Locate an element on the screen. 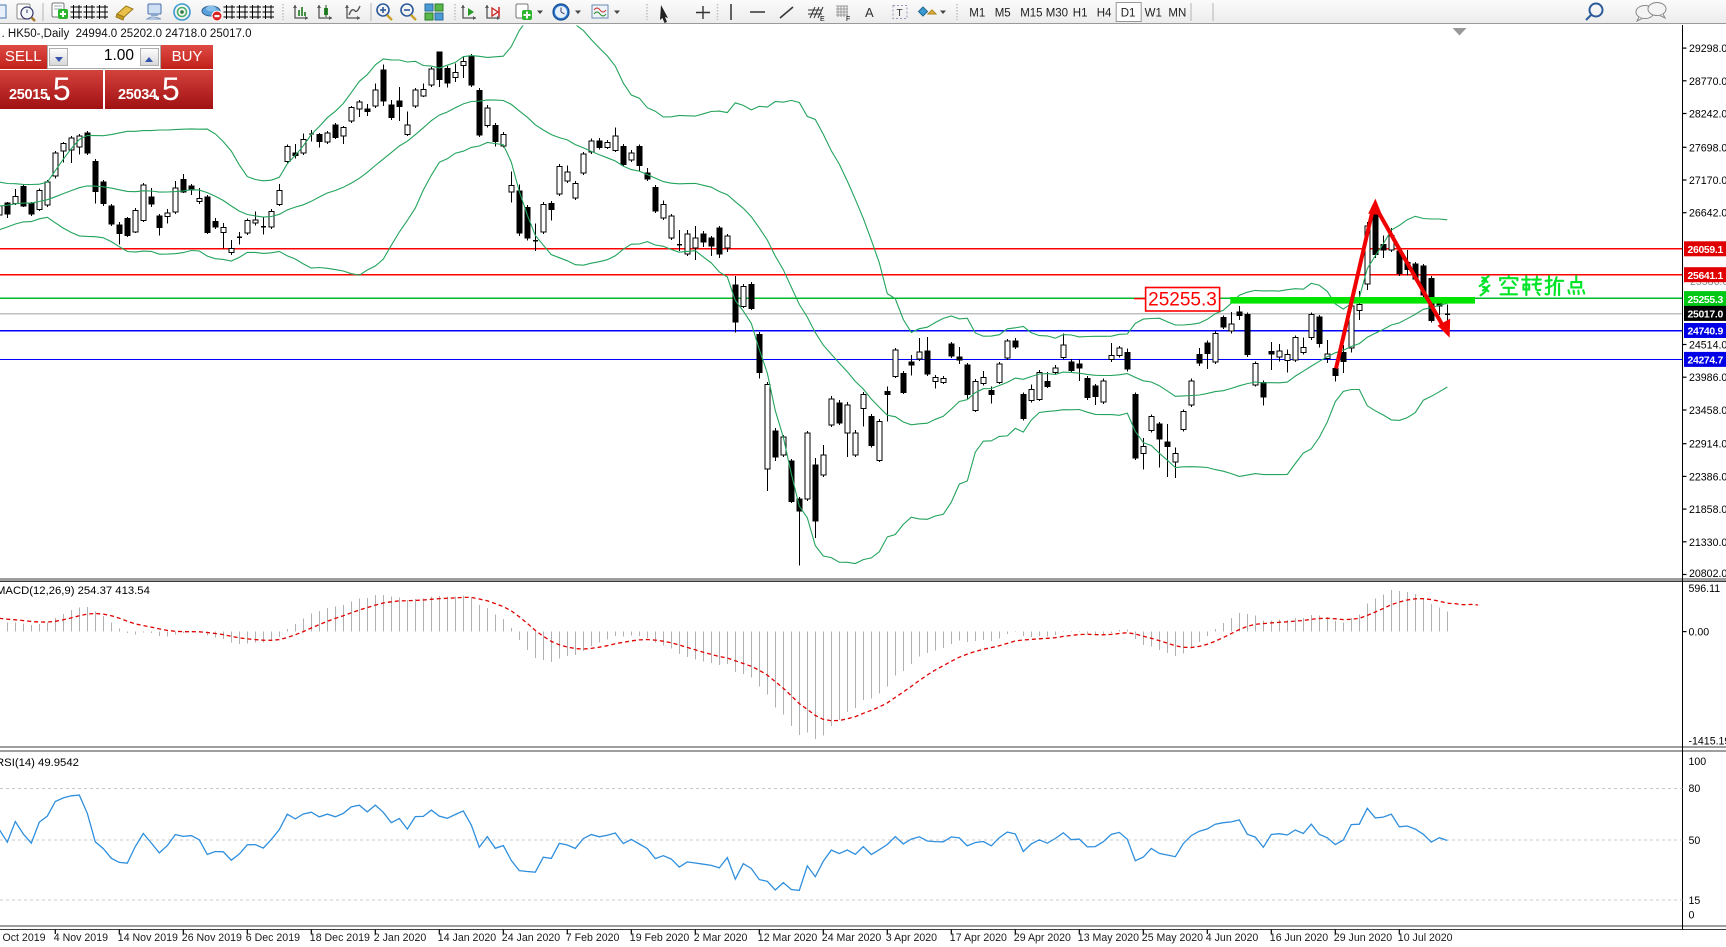 This screenshot has height=947, width=1726. svg-text: 0 is located at coordinates (1692, 916).